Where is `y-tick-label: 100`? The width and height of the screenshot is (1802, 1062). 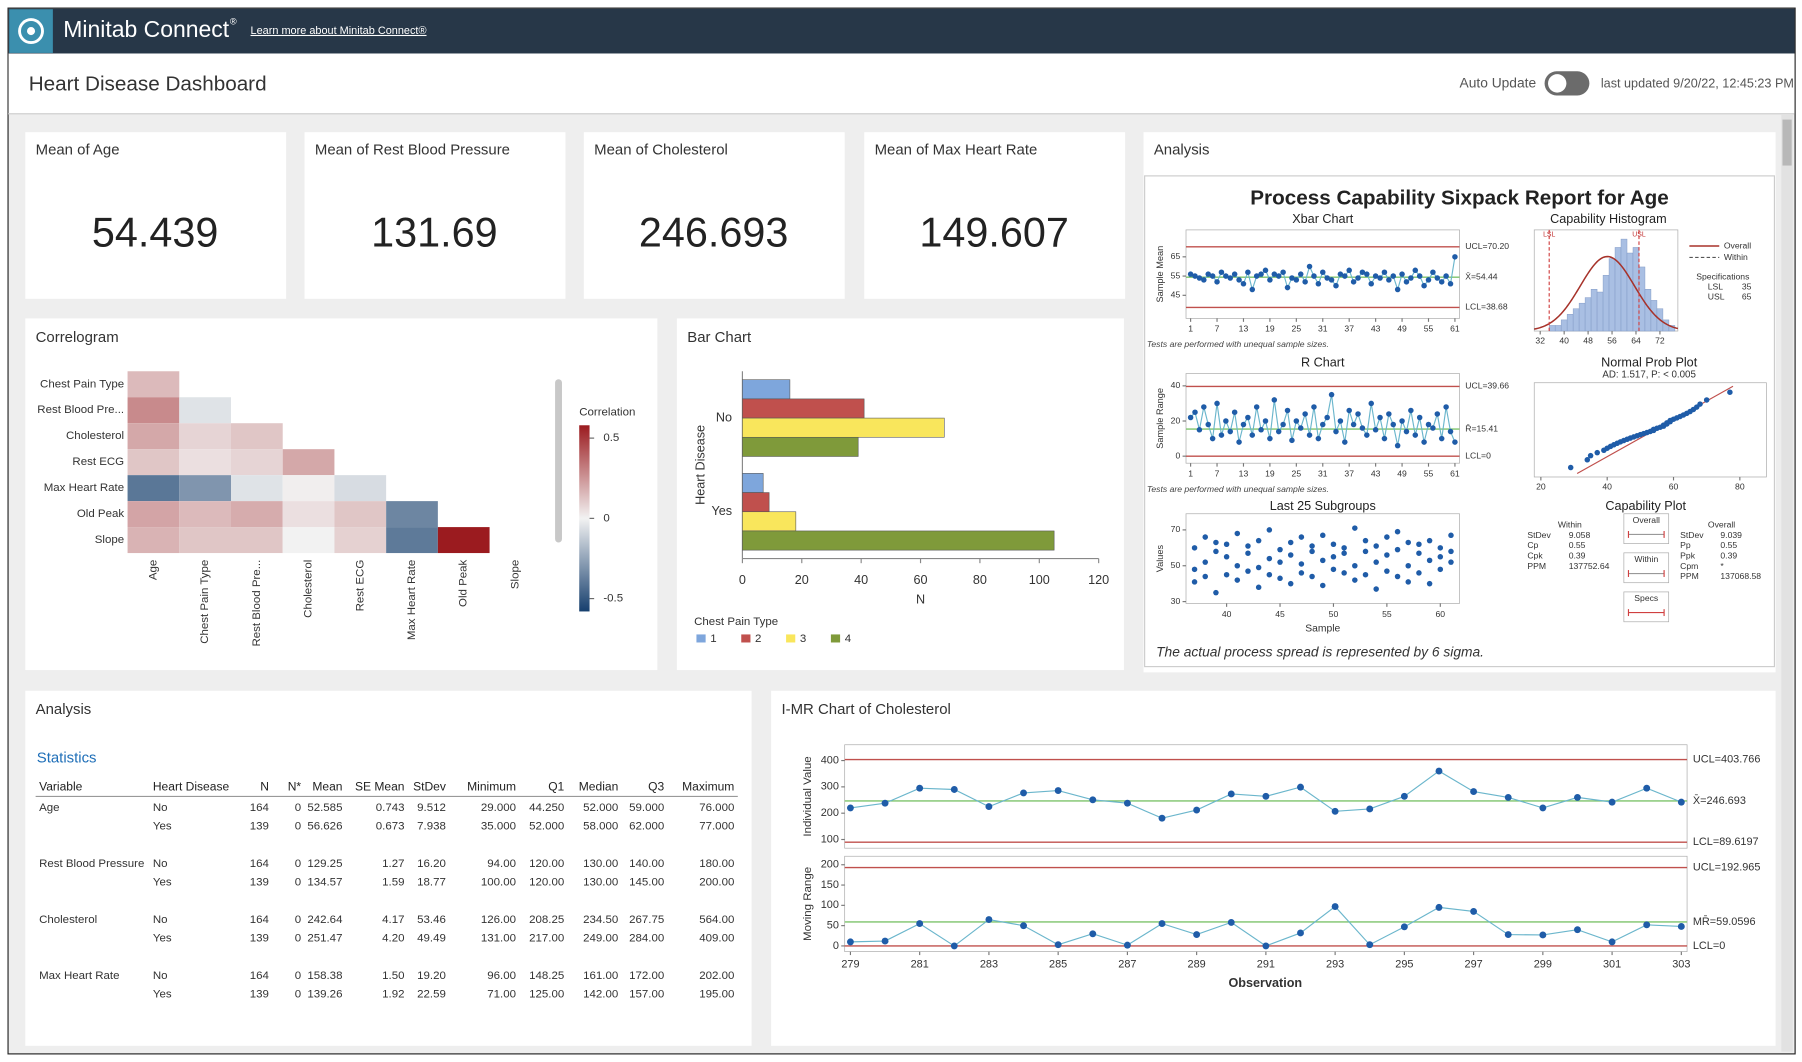
y-tick-label: 100 is located at coordinates (830, 905).